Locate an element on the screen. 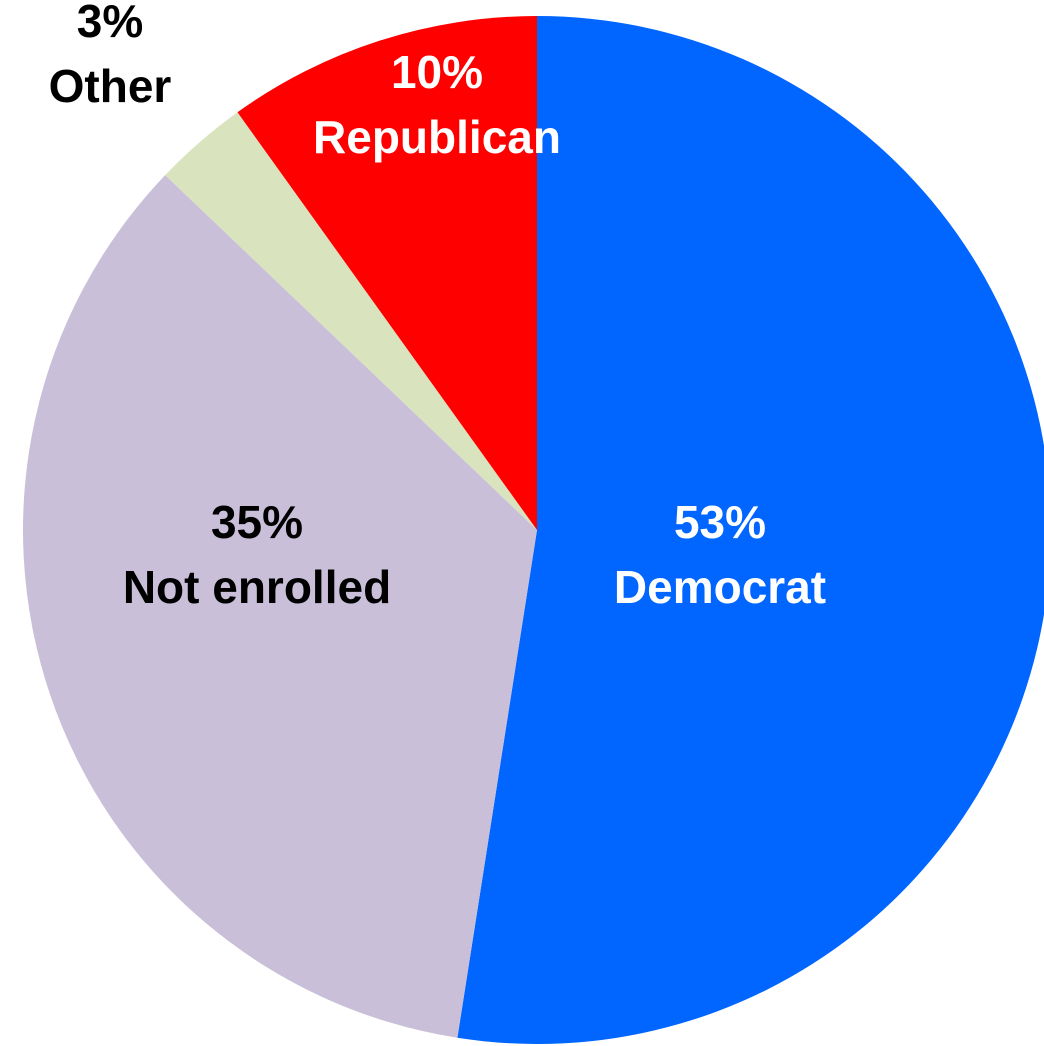 The width and height of the screenshot is (1044, 1046). pie-label-percent: 35% is located at coordinates (257, 522).